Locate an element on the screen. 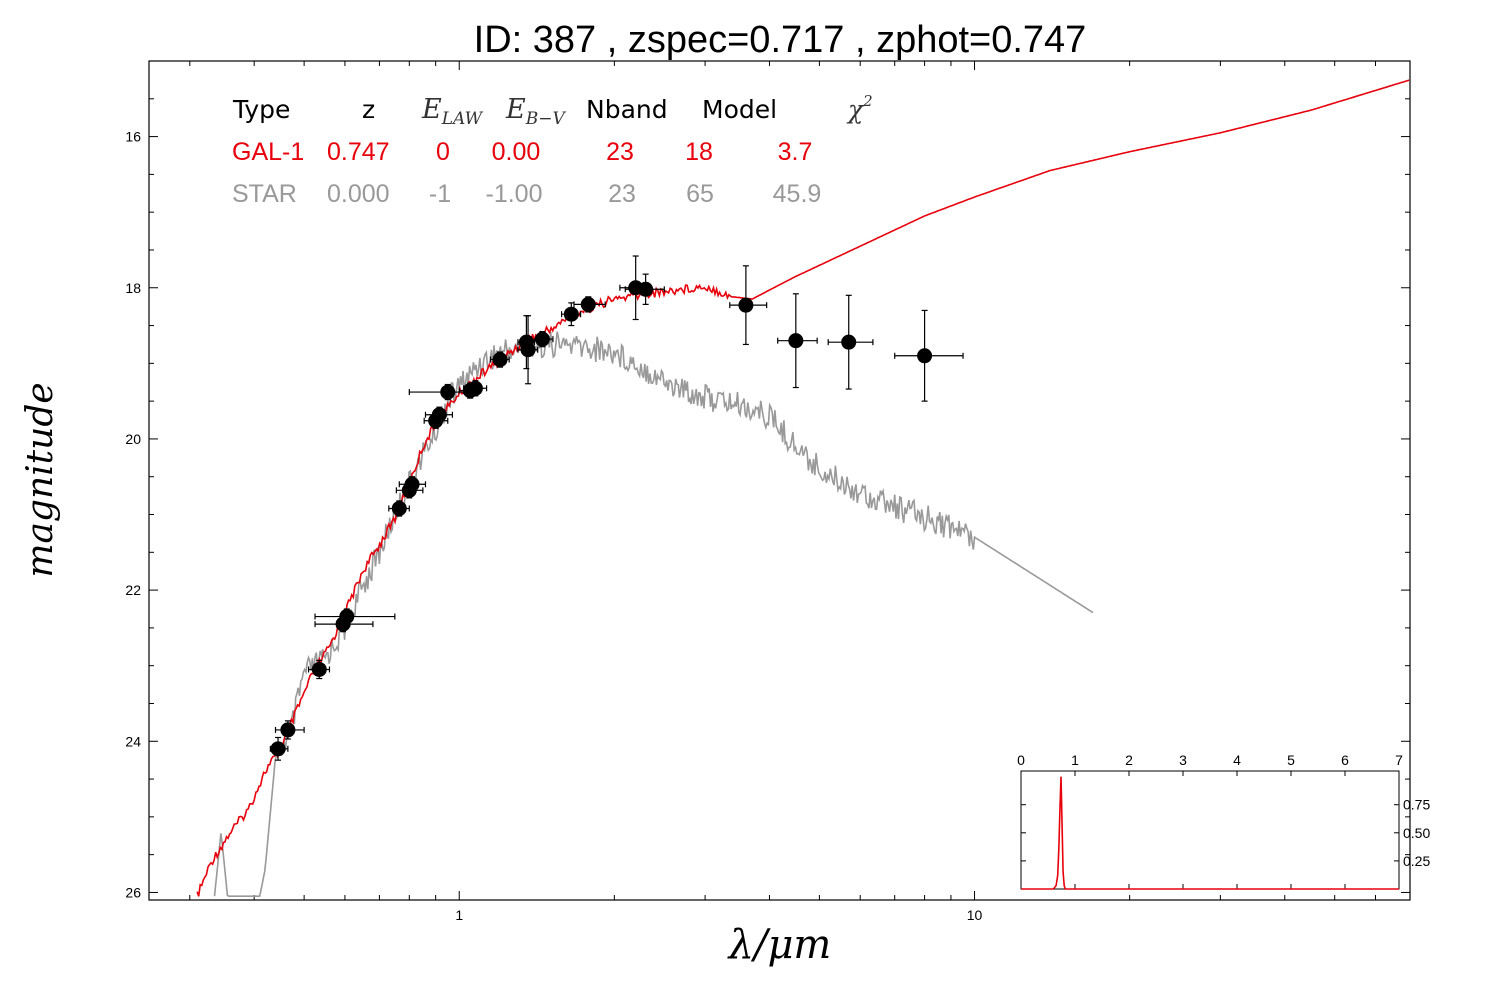  inset-x-tick-label: 5 is located at coordinates (1291, 760).